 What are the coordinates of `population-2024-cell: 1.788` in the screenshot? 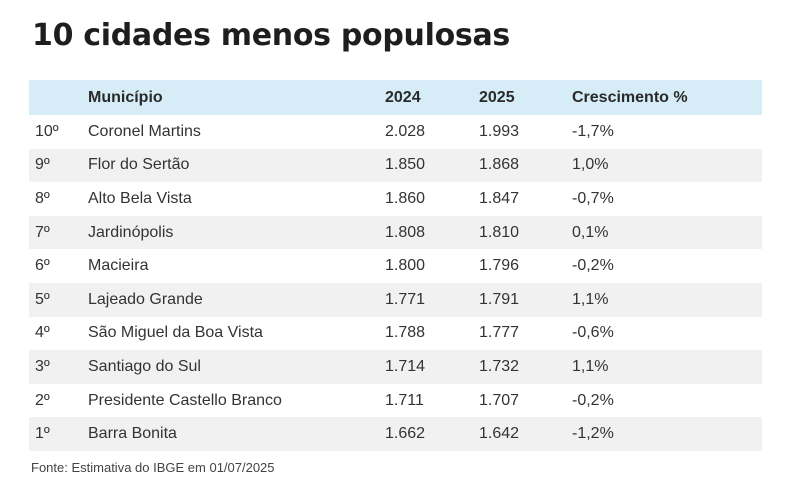 It's located at (405, 333).